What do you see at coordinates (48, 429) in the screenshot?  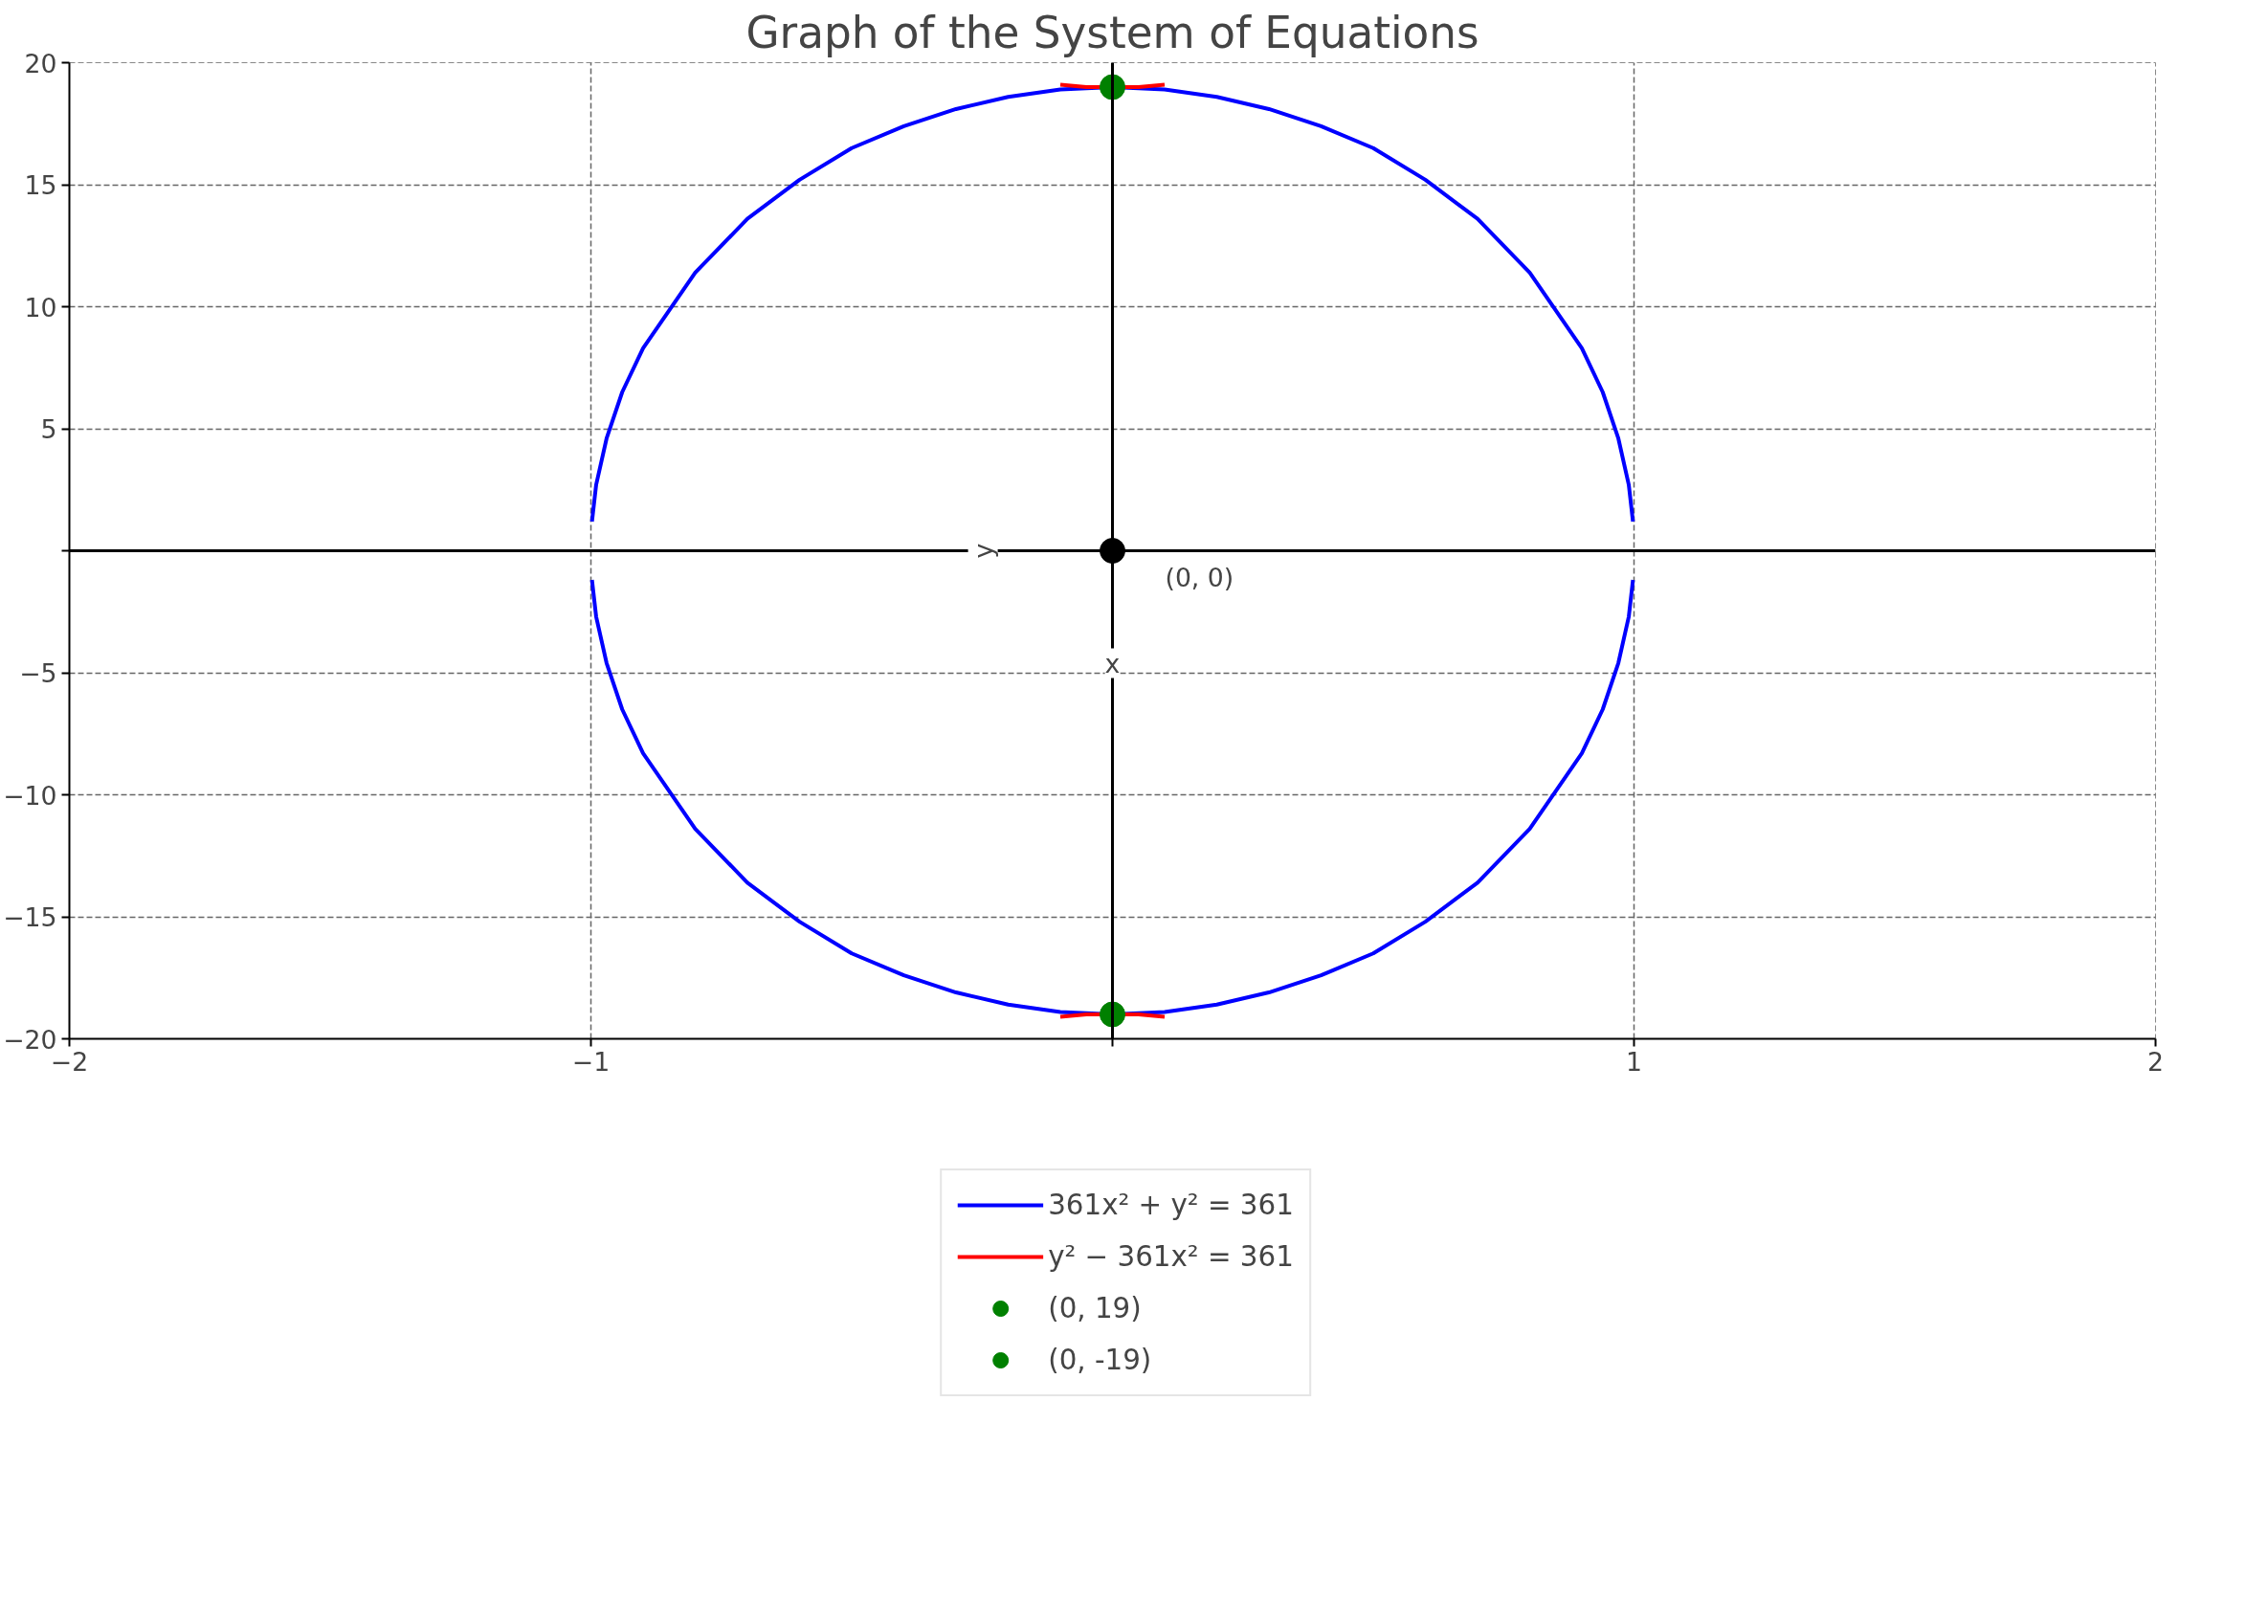 I see `y-tick-label: 5` at bounding box center [48, 429].